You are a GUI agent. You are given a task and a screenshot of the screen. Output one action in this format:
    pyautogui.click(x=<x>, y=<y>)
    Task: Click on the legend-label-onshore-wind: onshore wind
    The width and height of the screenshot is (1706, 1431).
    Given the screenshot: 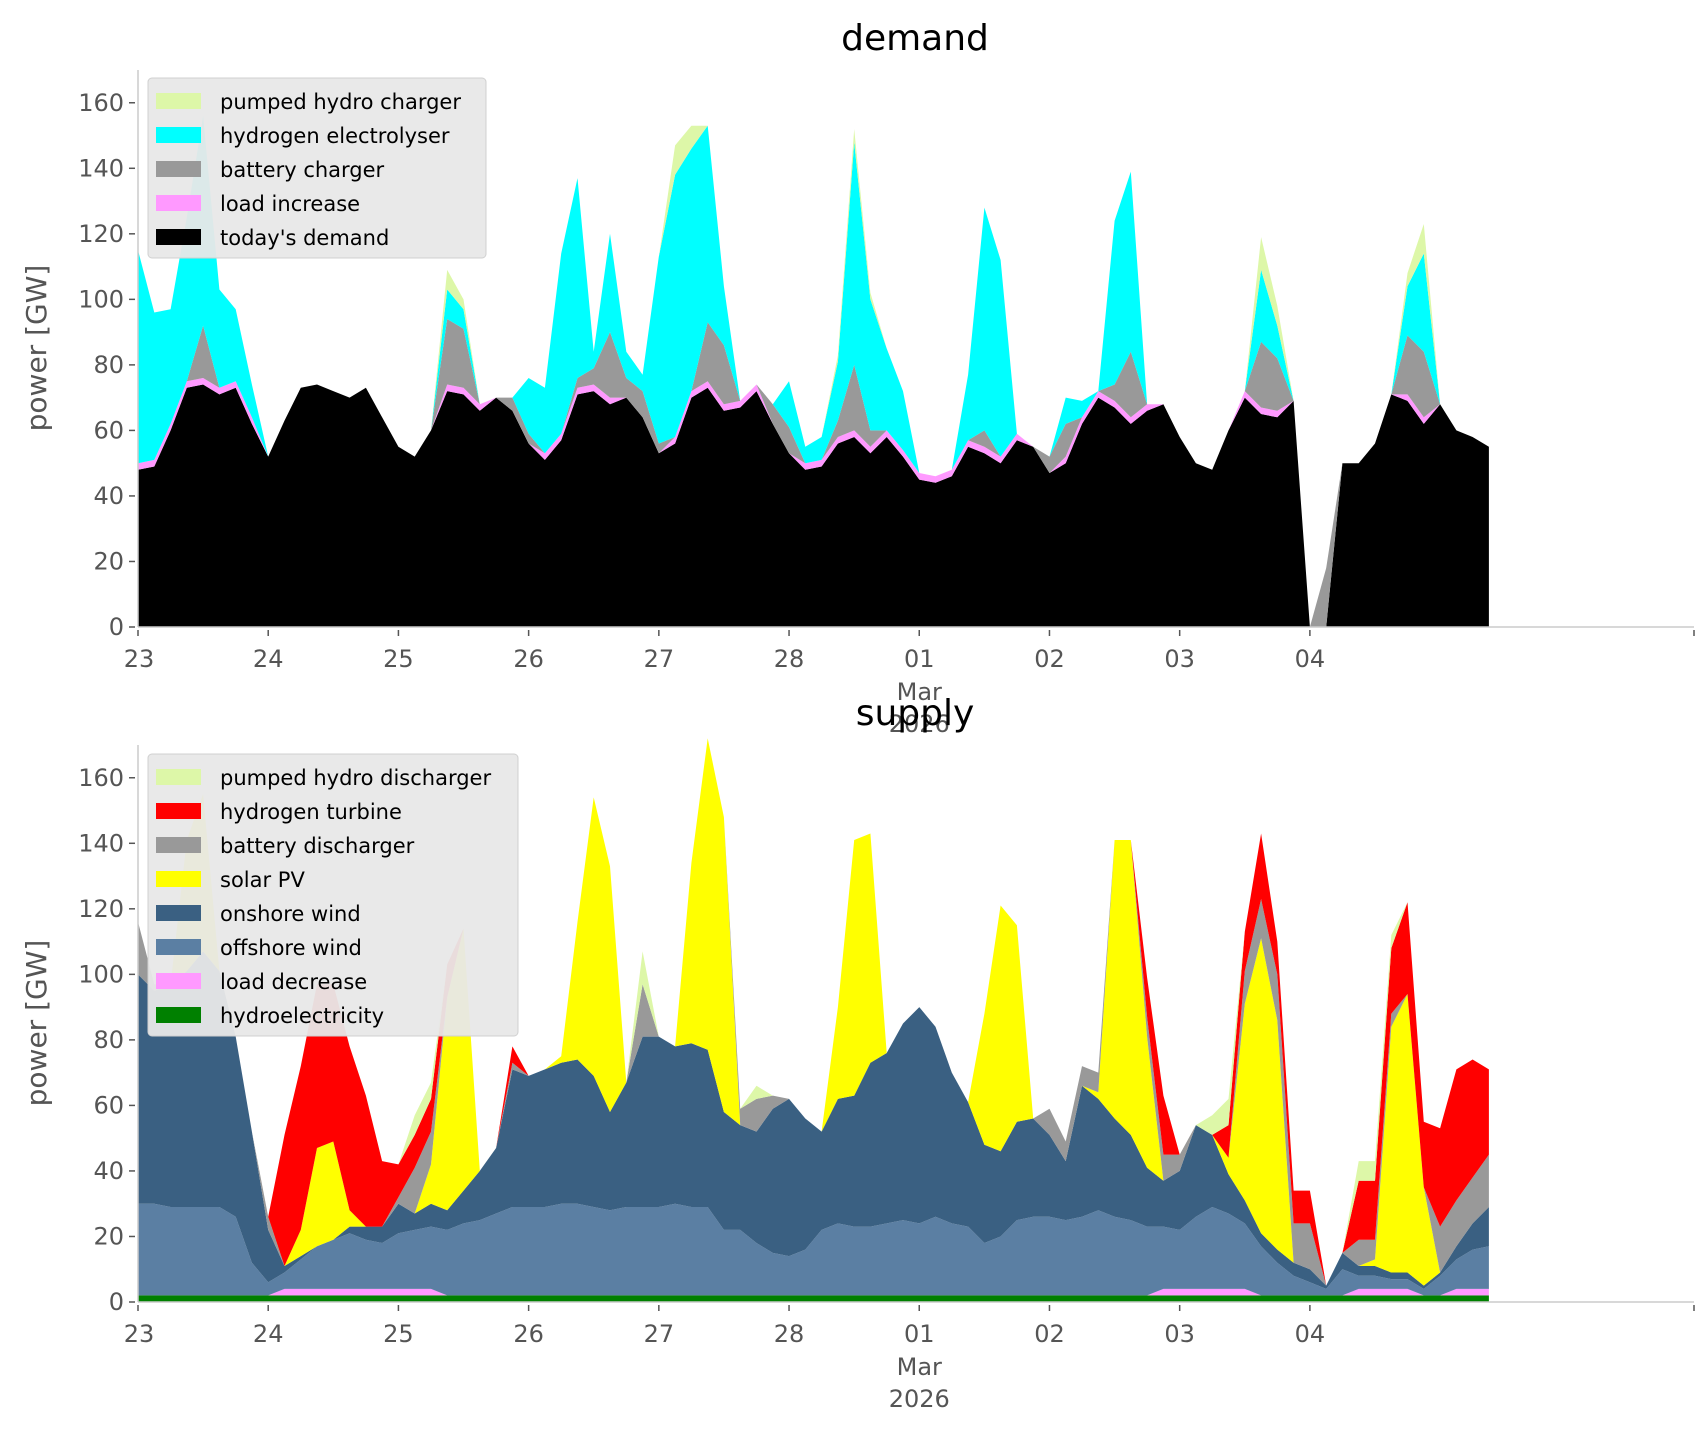 What is the action you would take?
    pyautogui.click(x=290, y=914)
    